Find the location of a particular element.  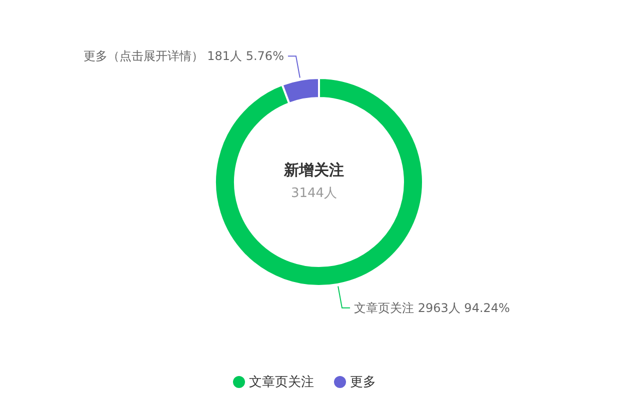

data-label: 文章页关注 2963人 94.24% is located at coordinates (432, 307).